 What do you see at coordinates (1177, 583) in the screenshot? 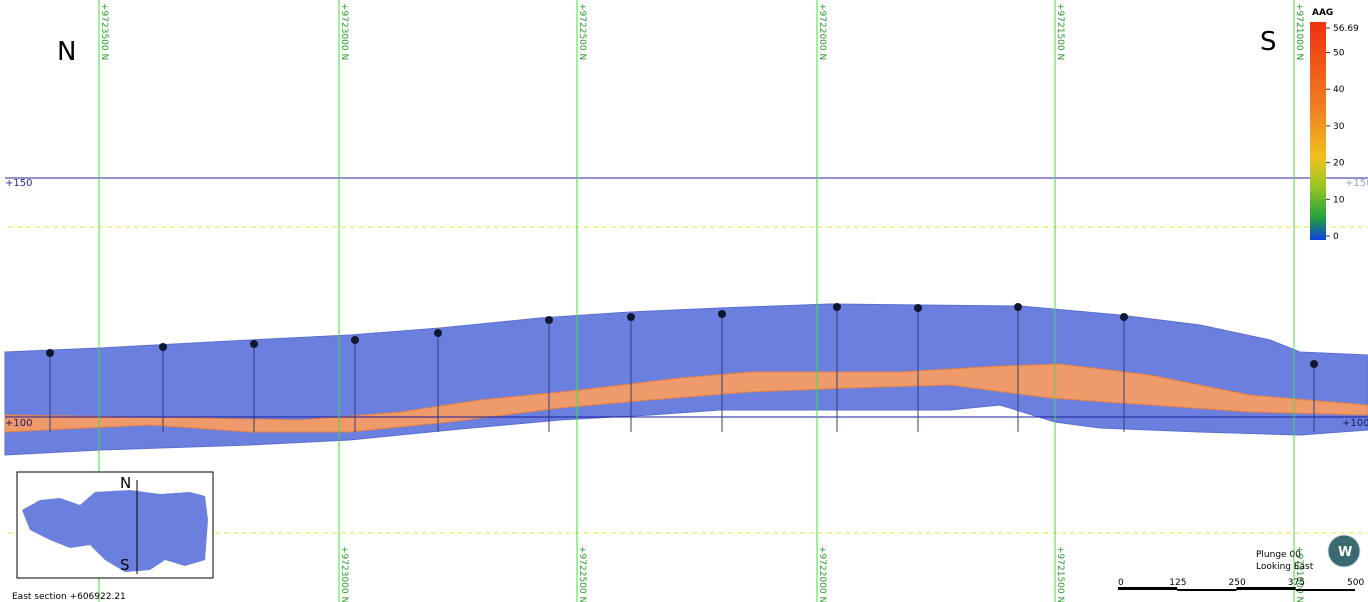
I see `scale-label: 125` at bounding box center [1177, 583].